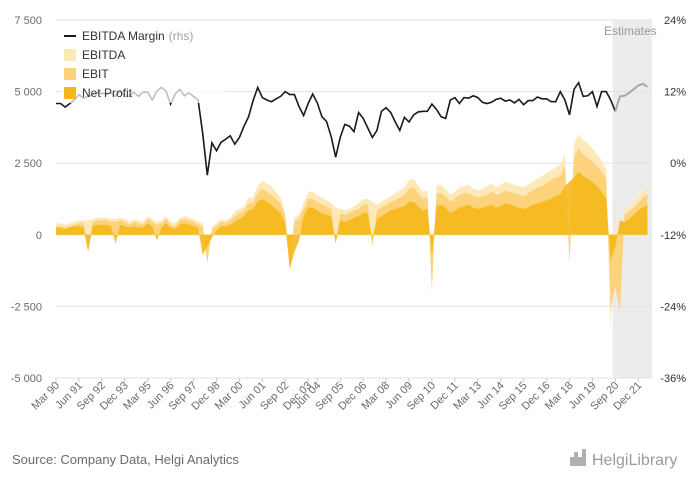 This screenshot has height=483, width=700. I want to click on legend-label: EBITDA Margin (rhs), so click(137, 36).